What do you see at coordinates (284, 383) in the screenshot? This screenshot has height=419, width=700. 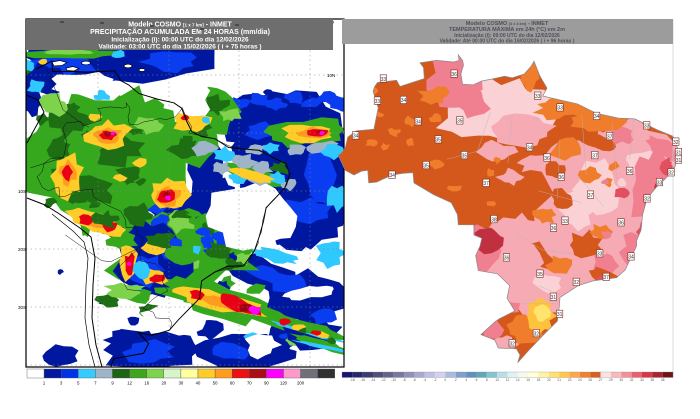 I see `svg-text: 120` at bounding box center [284, 383].